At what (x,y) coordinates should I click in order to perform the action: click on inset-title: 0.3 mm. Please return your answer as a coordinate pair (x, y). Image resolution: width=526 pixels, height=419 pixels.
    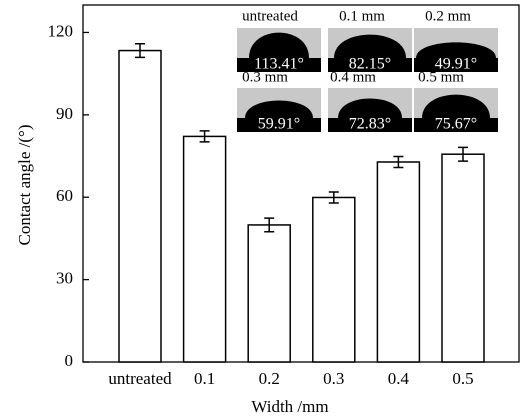
    Looking at the image, I should click on (265, 77).